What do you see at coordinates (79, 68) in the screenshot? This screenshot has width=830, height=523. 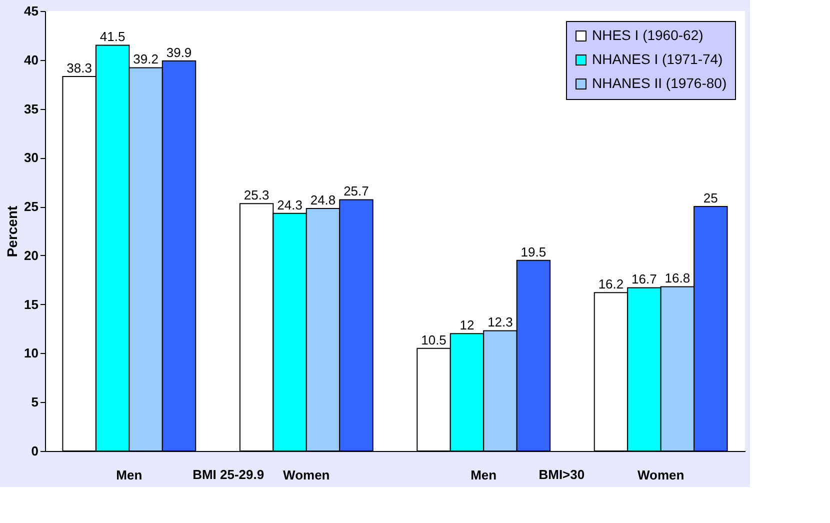 I see `data-label: 38.3` at bounding box center [79, 68].